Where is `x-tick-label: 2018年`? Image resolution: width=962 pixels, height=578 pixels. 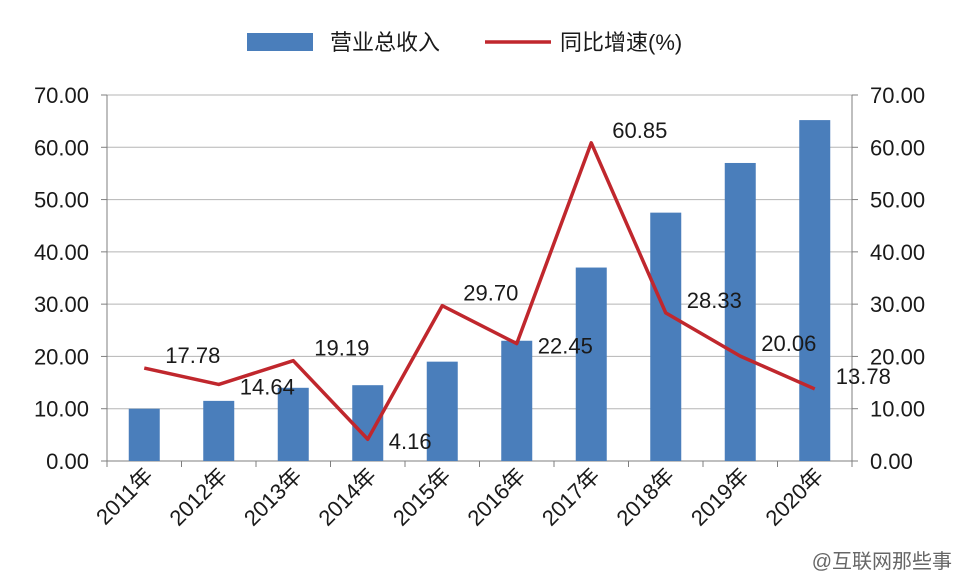
x-tick-label: 2018年 is located at coordinates (645, 497).